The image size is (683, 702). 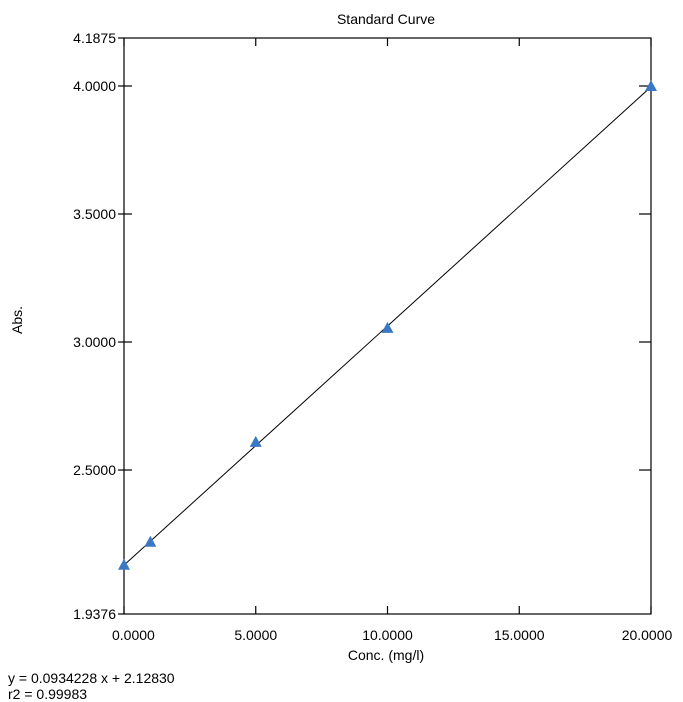 What do you see at coordinates (519, 635) in the screenshot?
I see `x-tick-label: 15.0000` at bounding box center [519, 635].